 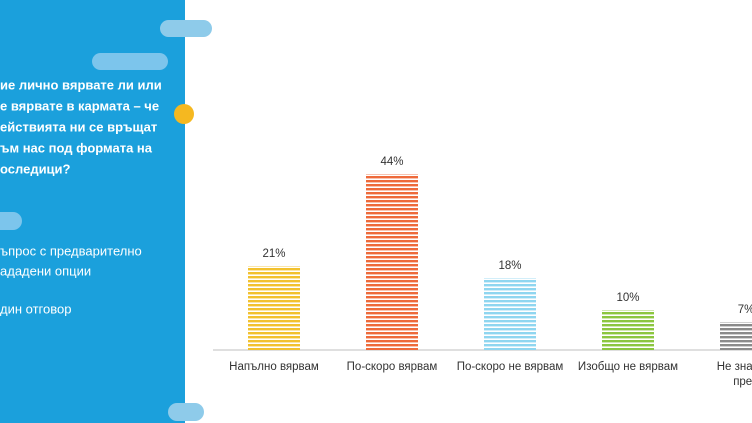 What do you see at coordinates (35, 308) in the screenshot?
I see `note-line: дин отговор` at bounding box center [35, 308].